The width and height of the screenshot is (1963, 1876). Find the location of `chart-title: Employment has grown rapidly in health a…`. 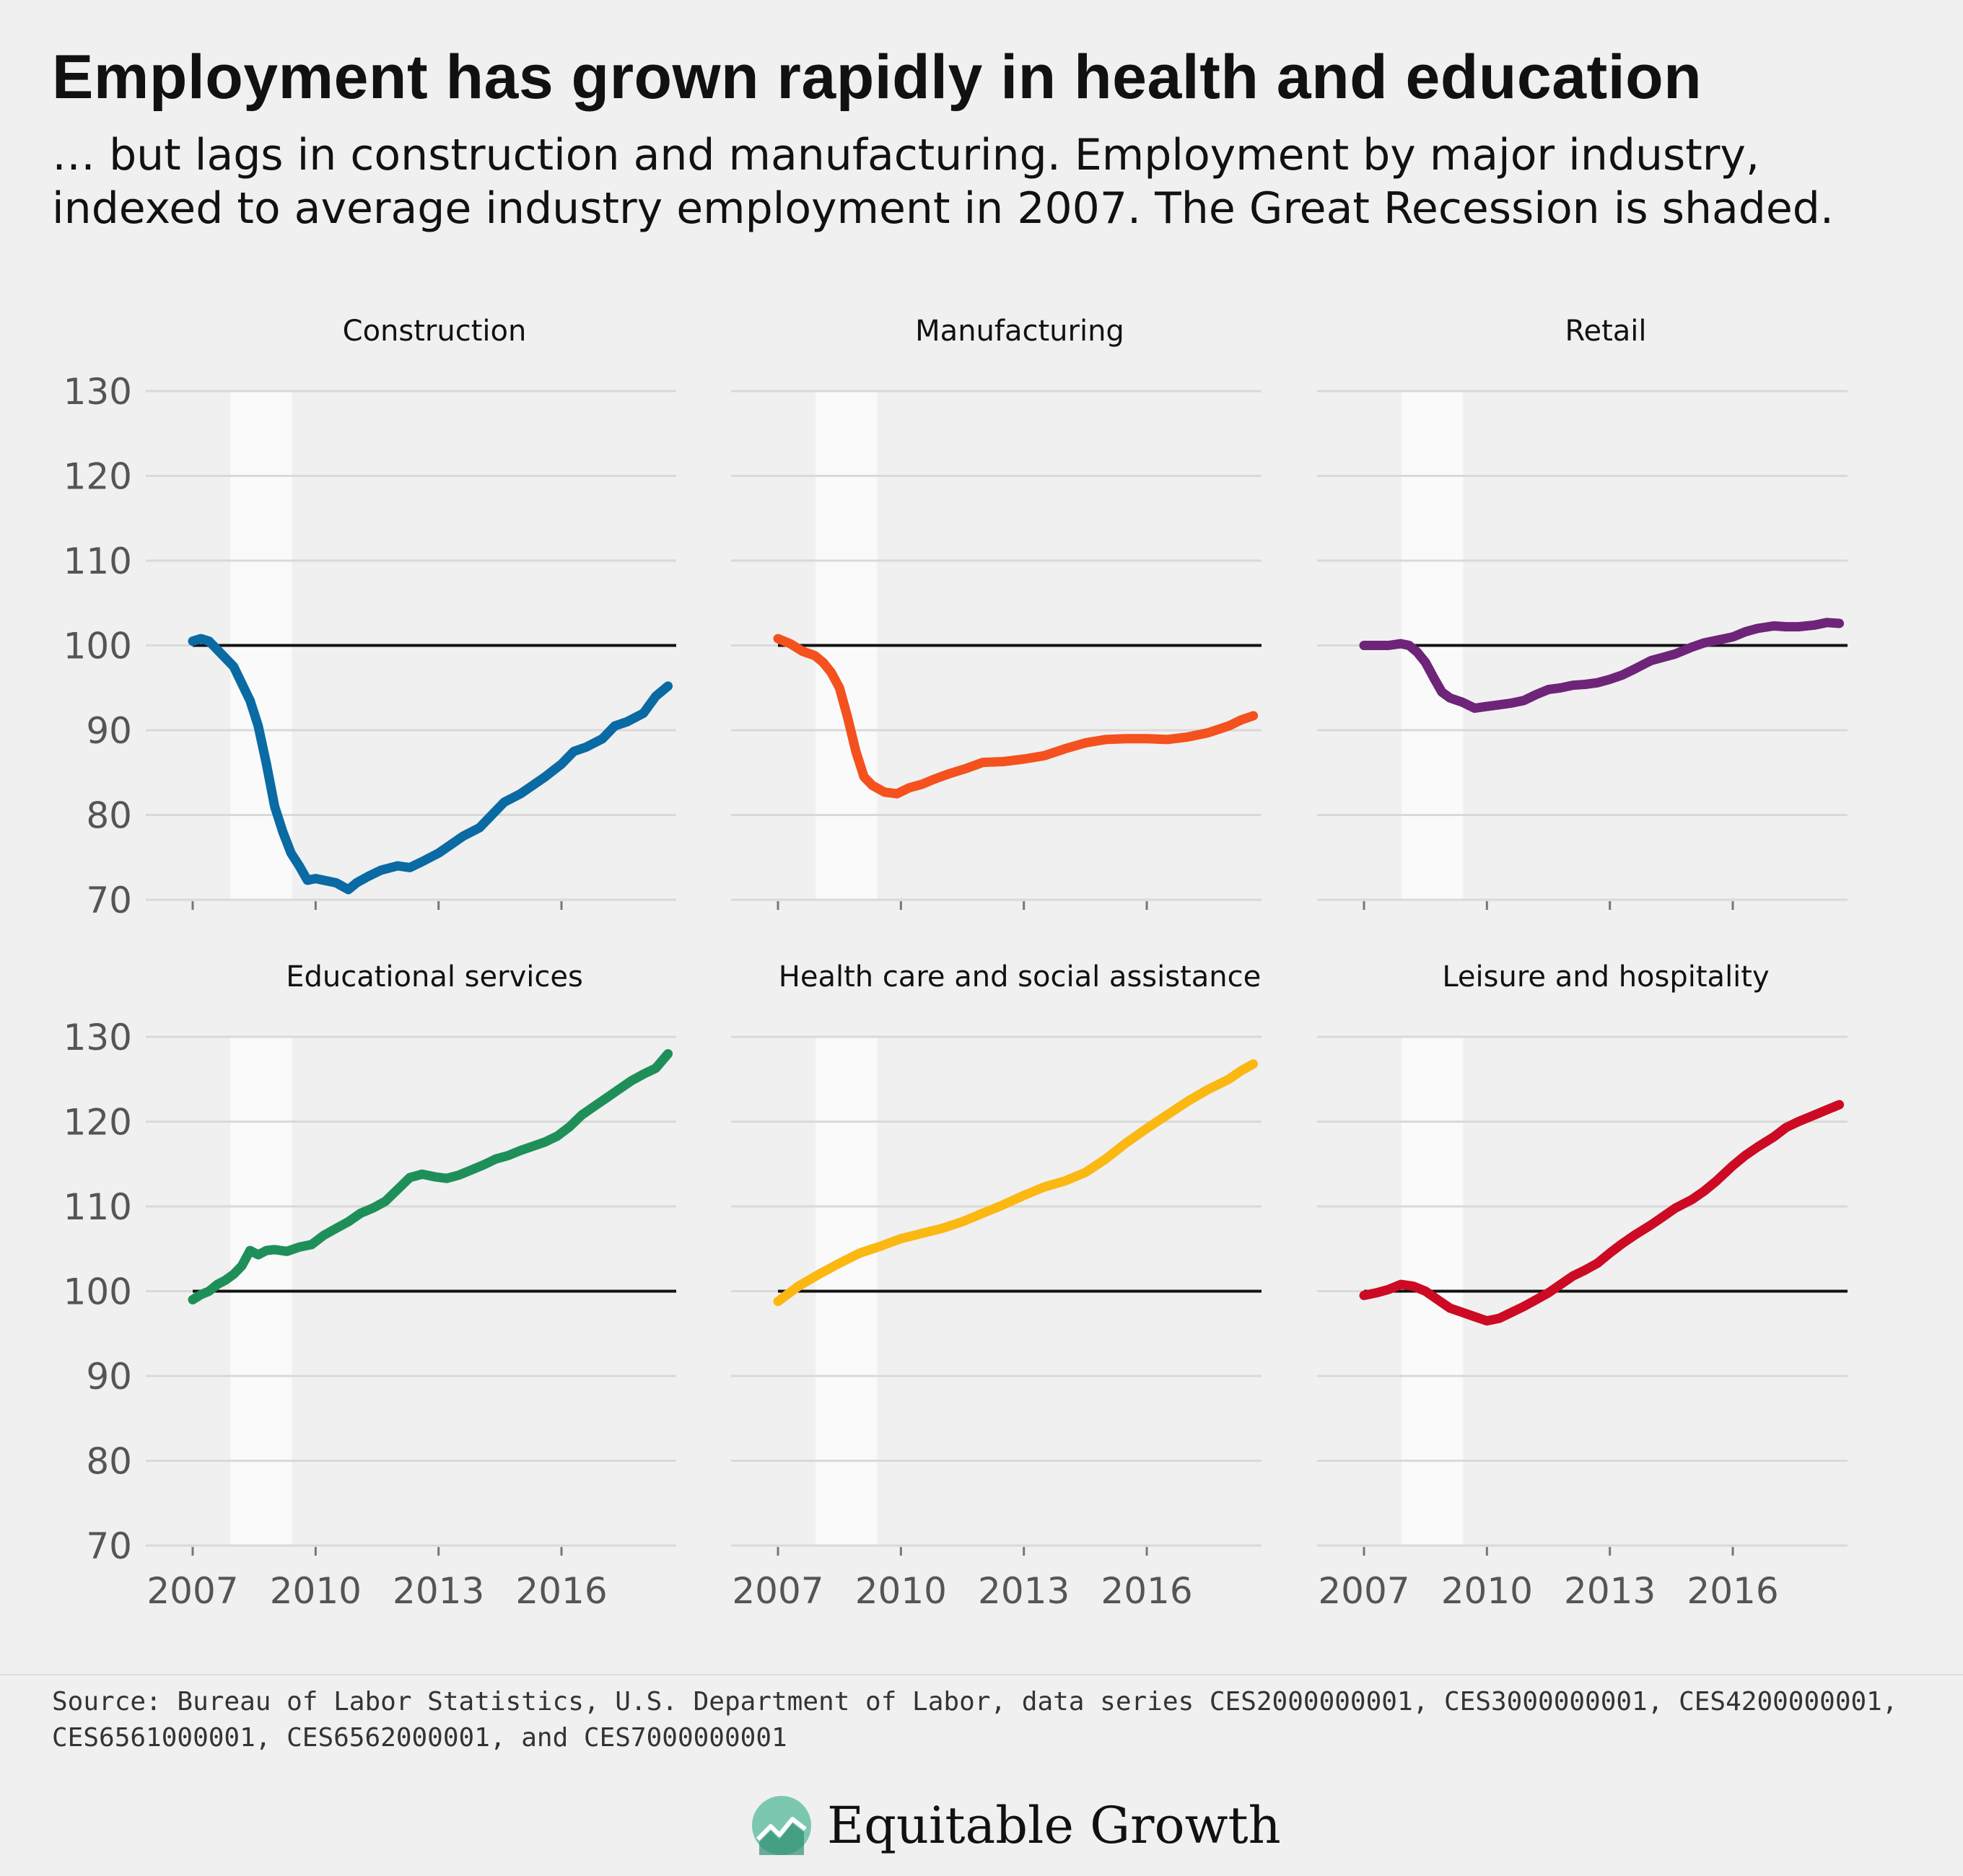

chart-title: Employment has grown rapidly in health a… is located at coordinates (877, 77).